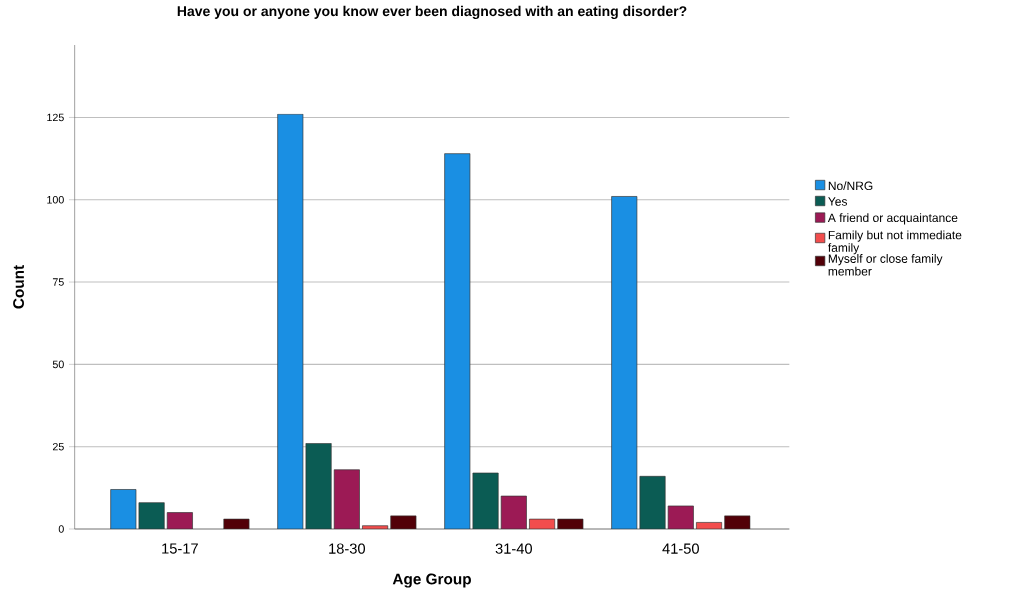 The width and height of the screenshot is (1028, 601). Describe the element at coordinates (885, 265) in the screenshot. I see `legend-label: Myself or close family member` at that location.